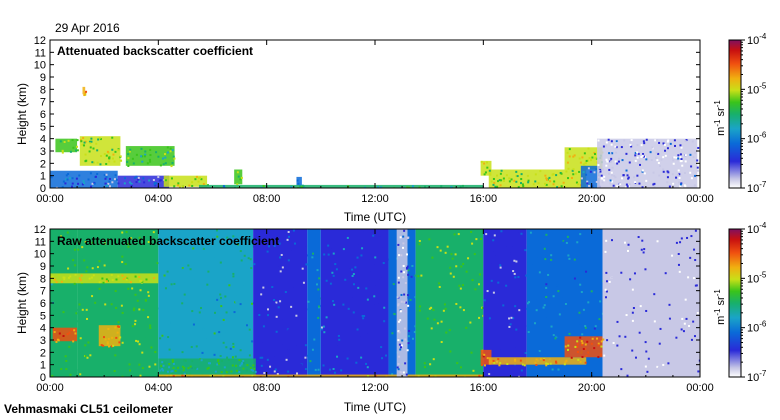  I want to click on x-tick-label: 20:00, so click(592, 199).